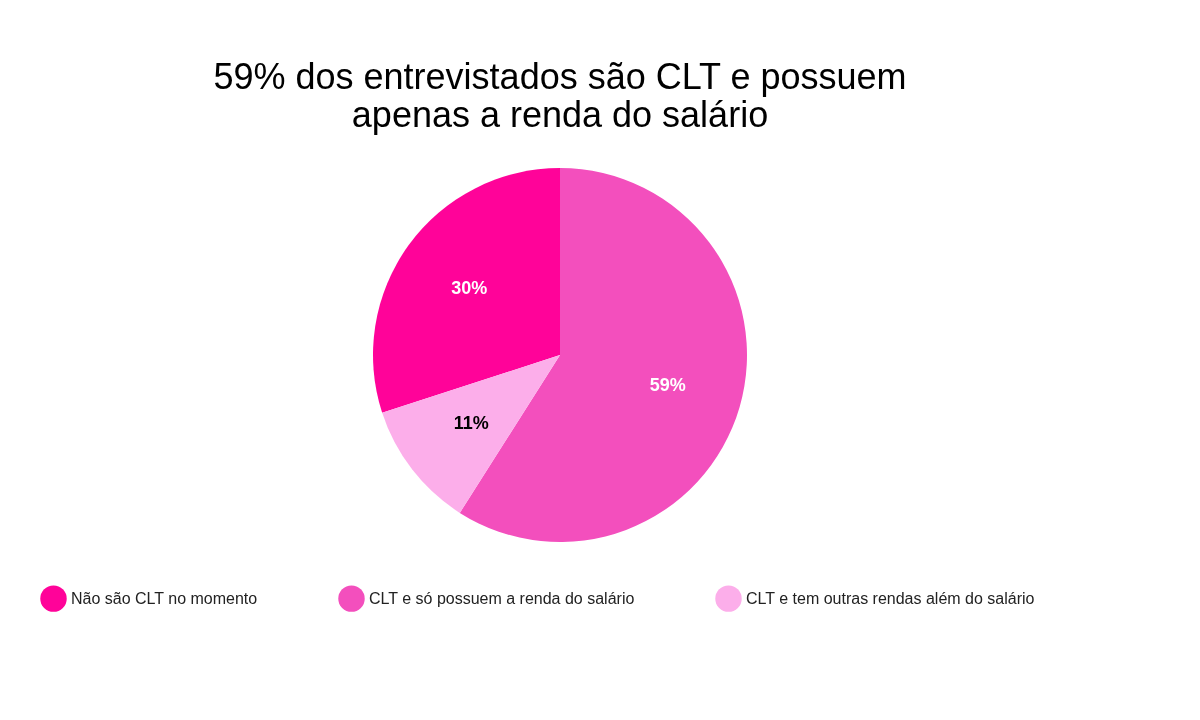  What do you see at coordinates (890, 598) in the screenshot?
I see `legend-label: CLT e tem outras rendas além do salário` at bounding box center [890, 598].